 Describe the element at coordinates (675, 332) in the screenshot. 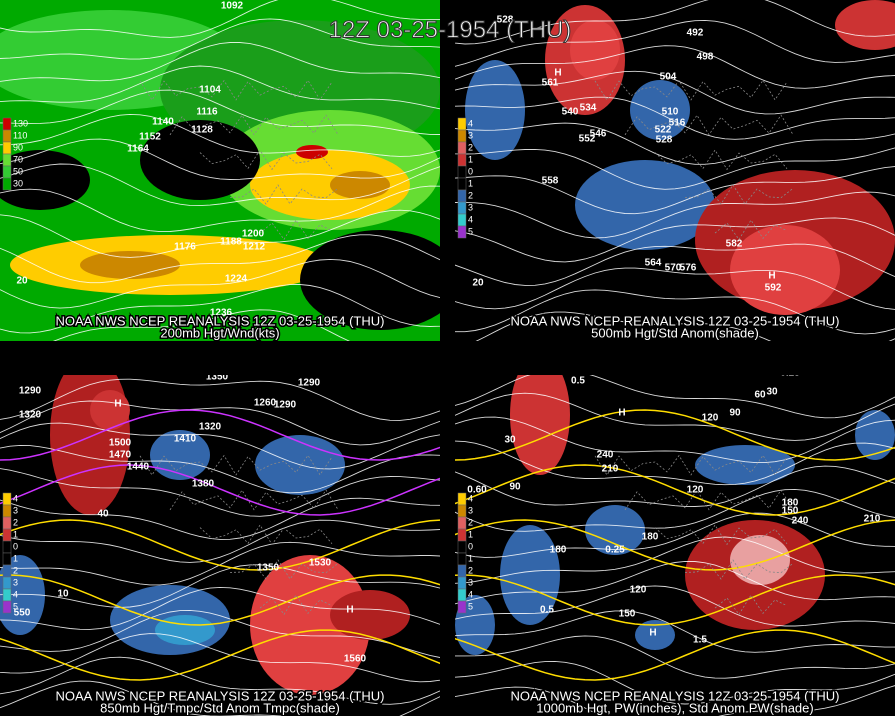

I see `panel-caption: 500mb Hgt/Std Anom(shade)` at that location.